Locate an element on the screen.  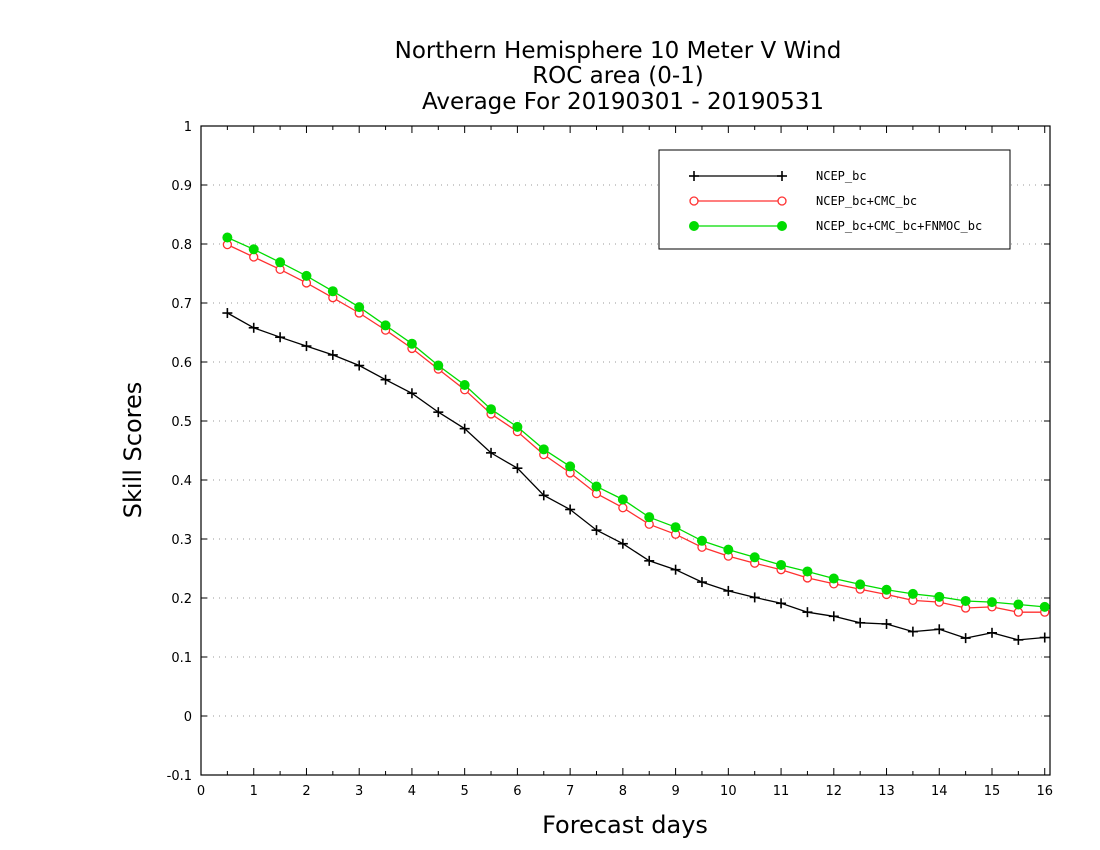
legend-entry: NCEP_bc+CMC_bc is located at coordinates (803, 201).